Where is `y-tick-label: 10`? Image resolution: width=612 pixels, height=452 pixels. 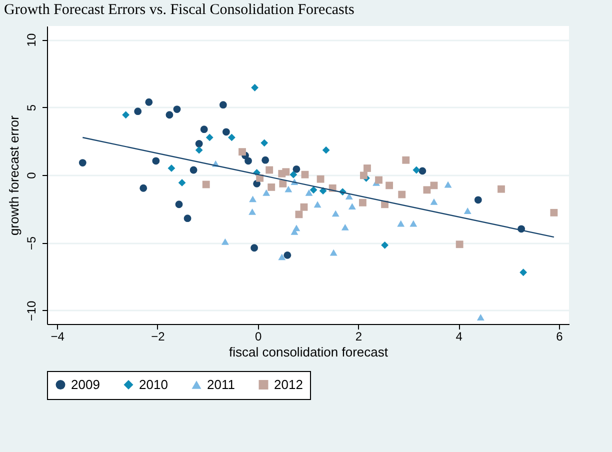 y-tick-label: 10 is located at coordinates (31, 40).